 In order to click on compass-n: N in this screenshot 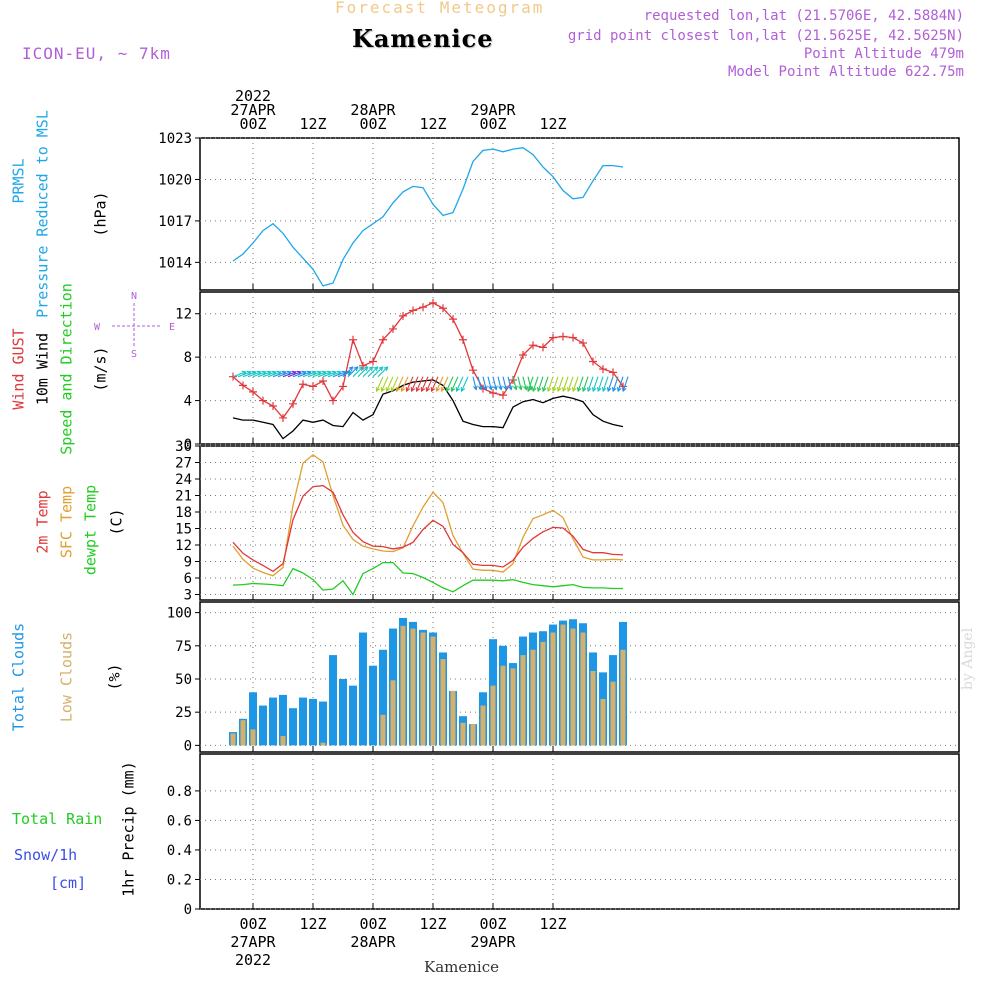, I will do `click(134, 296)`.